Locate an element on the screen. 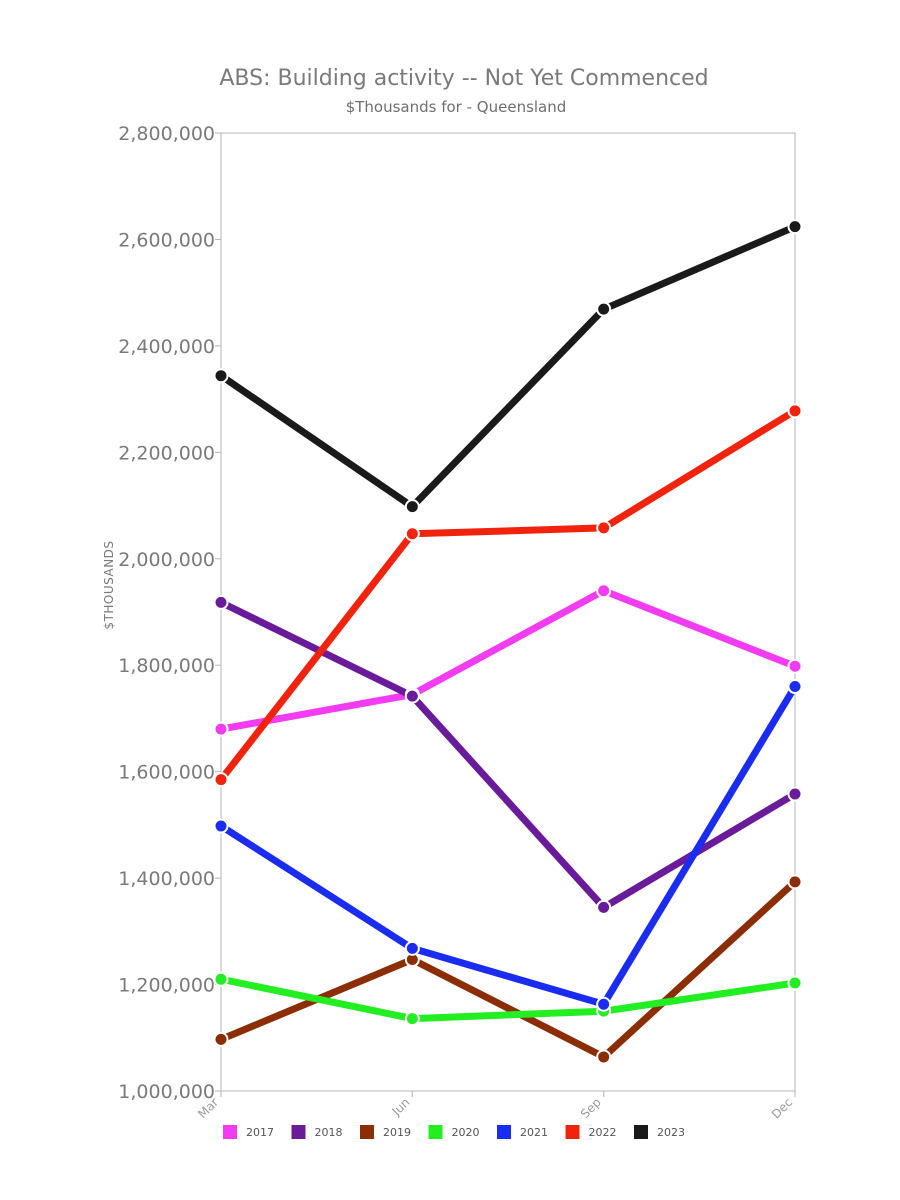  legend: 2017 2018 2019 2020 2021 2022 2023 is located at coordinates (454, 1132).